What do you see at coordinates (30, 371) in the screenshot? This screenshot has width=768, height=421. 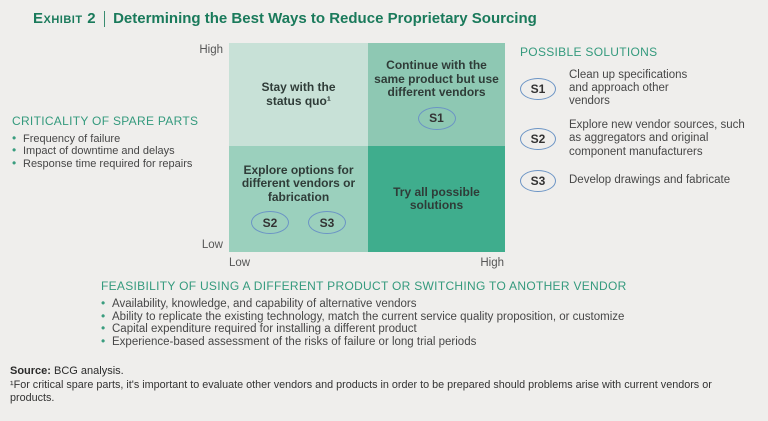 I see `source-label: Source:` at bounding box center [30, 371].